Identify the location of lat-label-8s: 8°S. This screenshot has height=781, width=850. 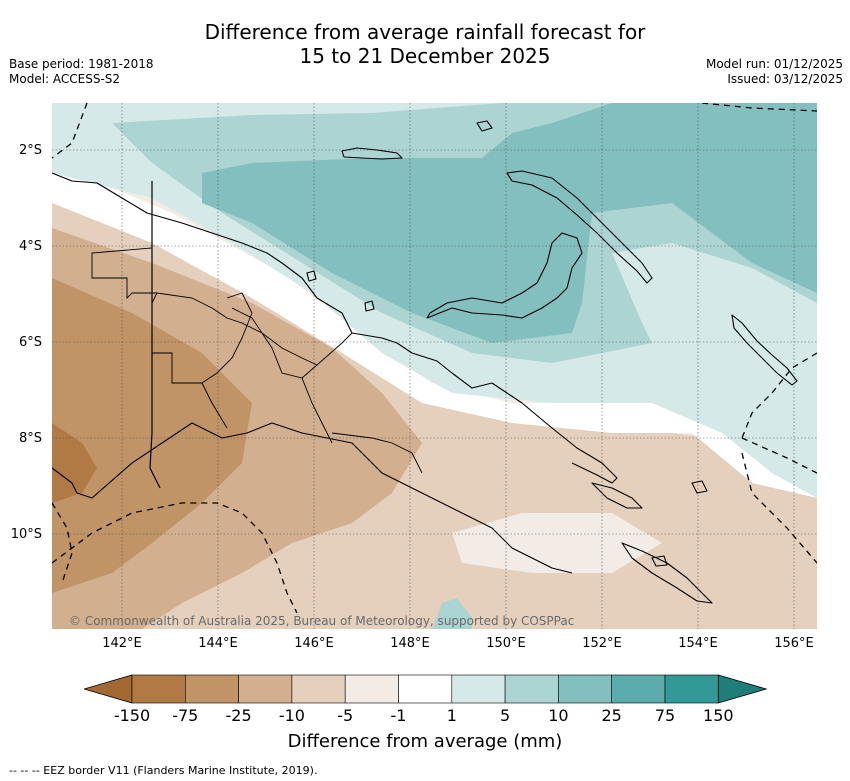
(30, 438).